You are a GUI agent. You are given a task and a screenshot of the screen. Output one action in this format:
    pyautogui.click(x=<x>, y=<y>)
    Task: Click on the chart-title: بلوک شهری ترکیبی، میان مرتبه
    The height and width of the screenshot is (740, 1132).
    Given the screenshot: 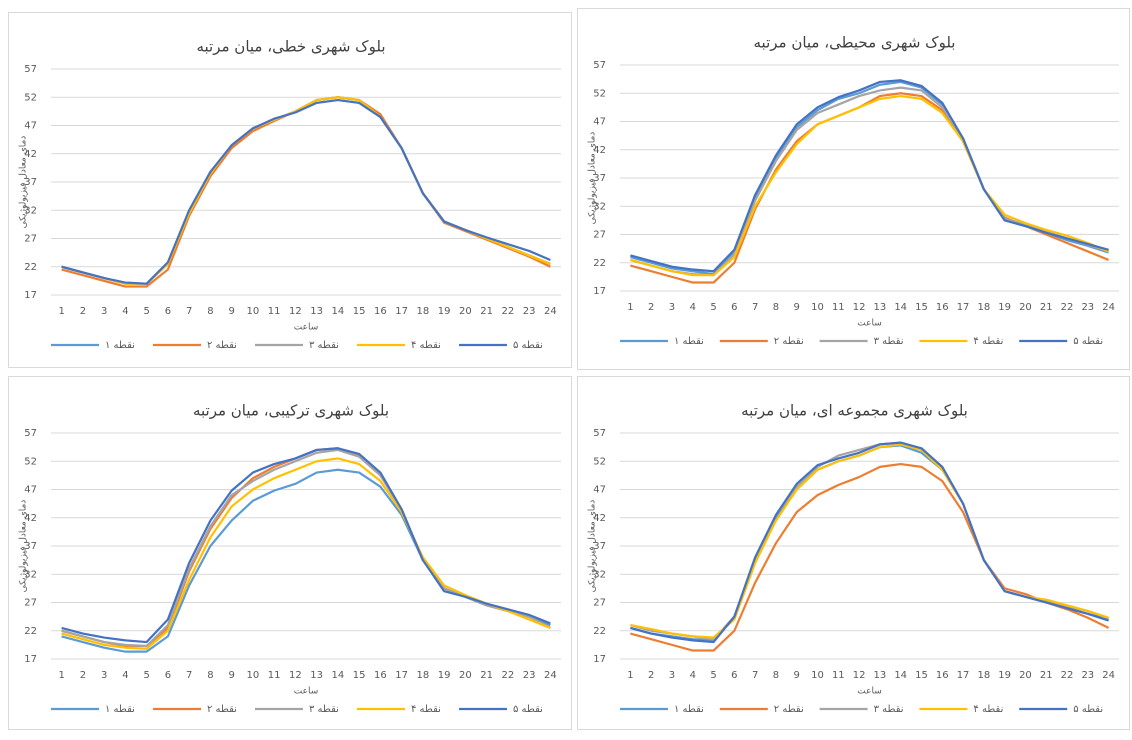 What is the action you would take?
    pyautogui.click(x=291, y=411)
    